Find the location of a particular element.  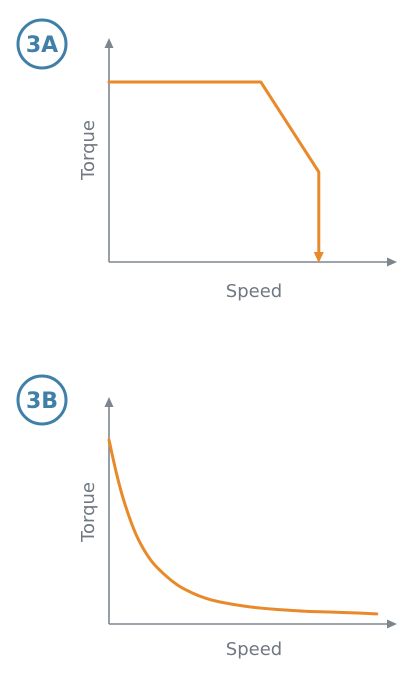

badge-circle-3a is located at coordinates (42, 44).